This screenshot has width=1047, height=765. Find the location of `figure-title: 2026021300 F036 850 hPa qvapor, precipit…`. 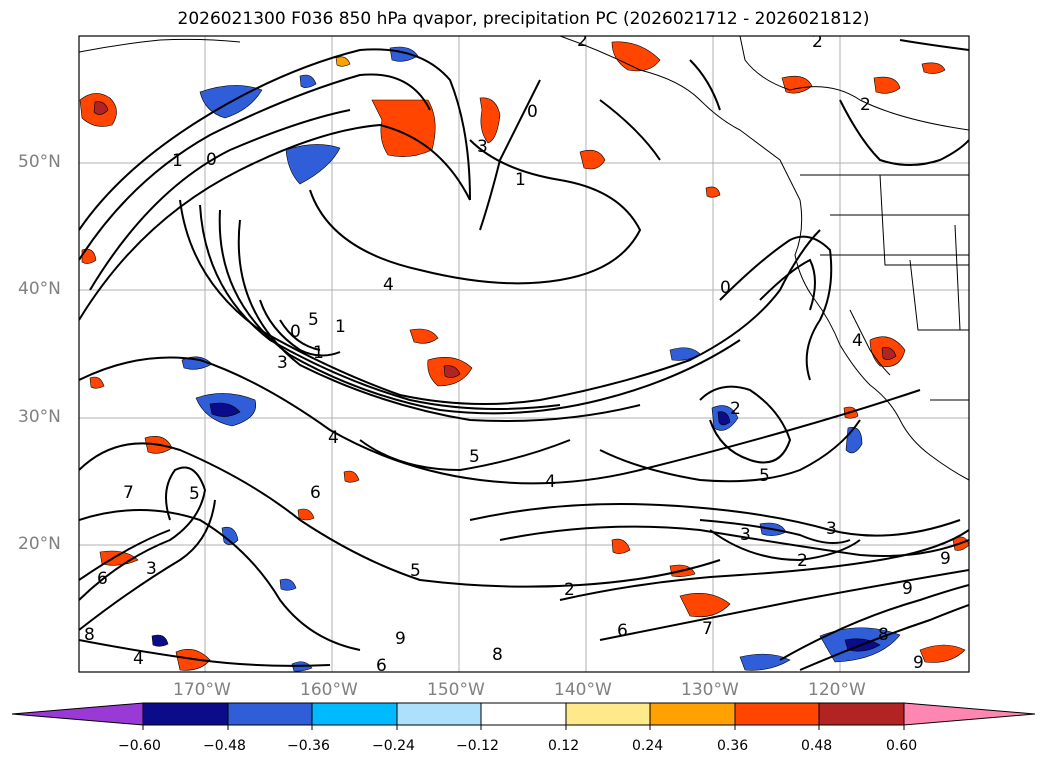

figure-title: 2026021300 F036 850 hPa qvapor, precipit… is located at coordinates (523, 19).